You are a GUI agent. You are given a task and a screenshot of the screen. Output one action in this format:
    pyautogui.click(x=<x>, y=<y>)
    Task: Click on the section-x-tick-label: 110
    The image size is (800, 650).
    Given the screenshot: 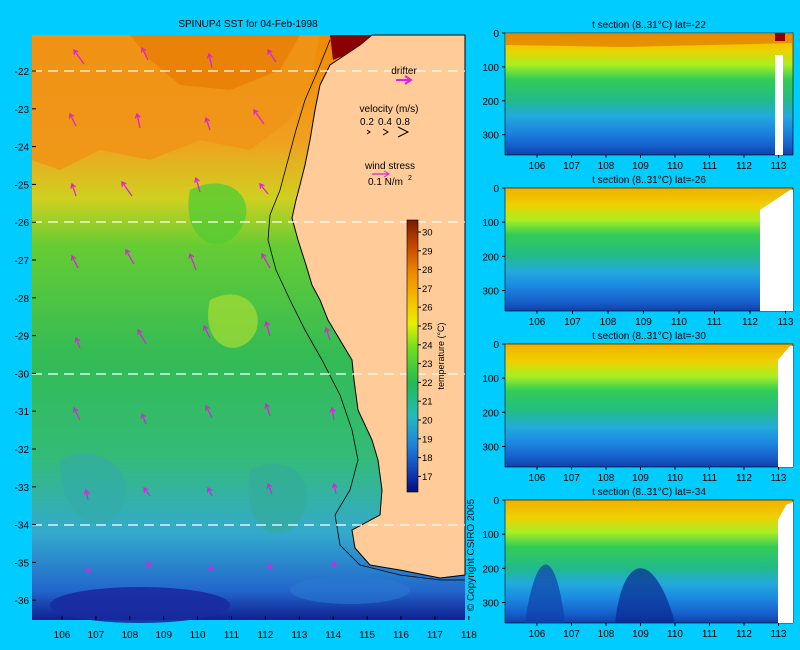 What is the action you would take?
    pyautogui.click(x=679, y=322)
    